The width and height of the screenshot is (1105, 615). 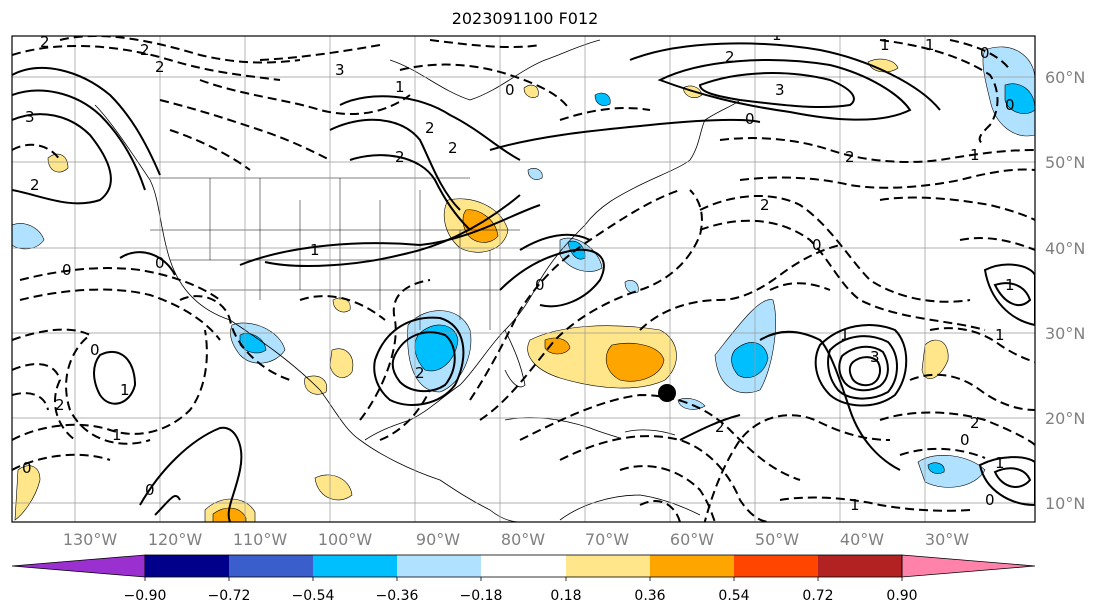 I want to click on lon-label: 50°W, so click(x=777, y=539).